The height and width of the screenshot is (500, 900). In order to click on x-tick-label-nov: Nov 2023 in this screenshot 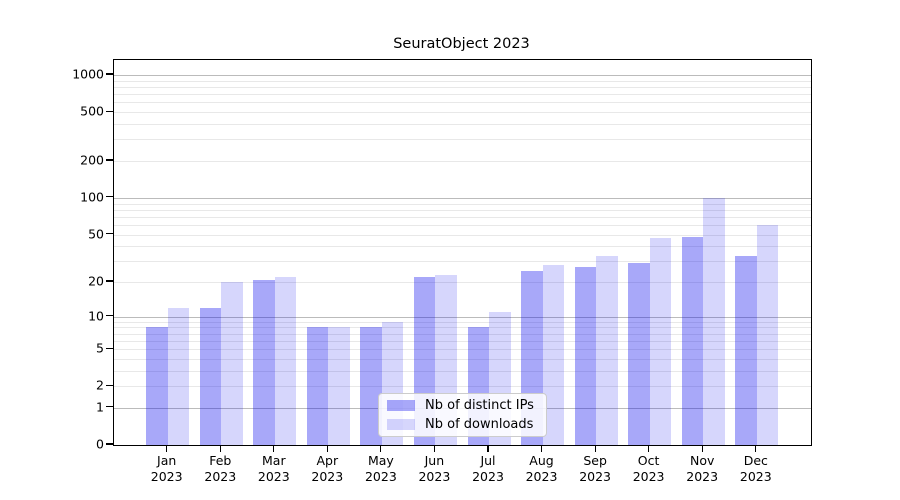, I will do `click(702, 468)`.